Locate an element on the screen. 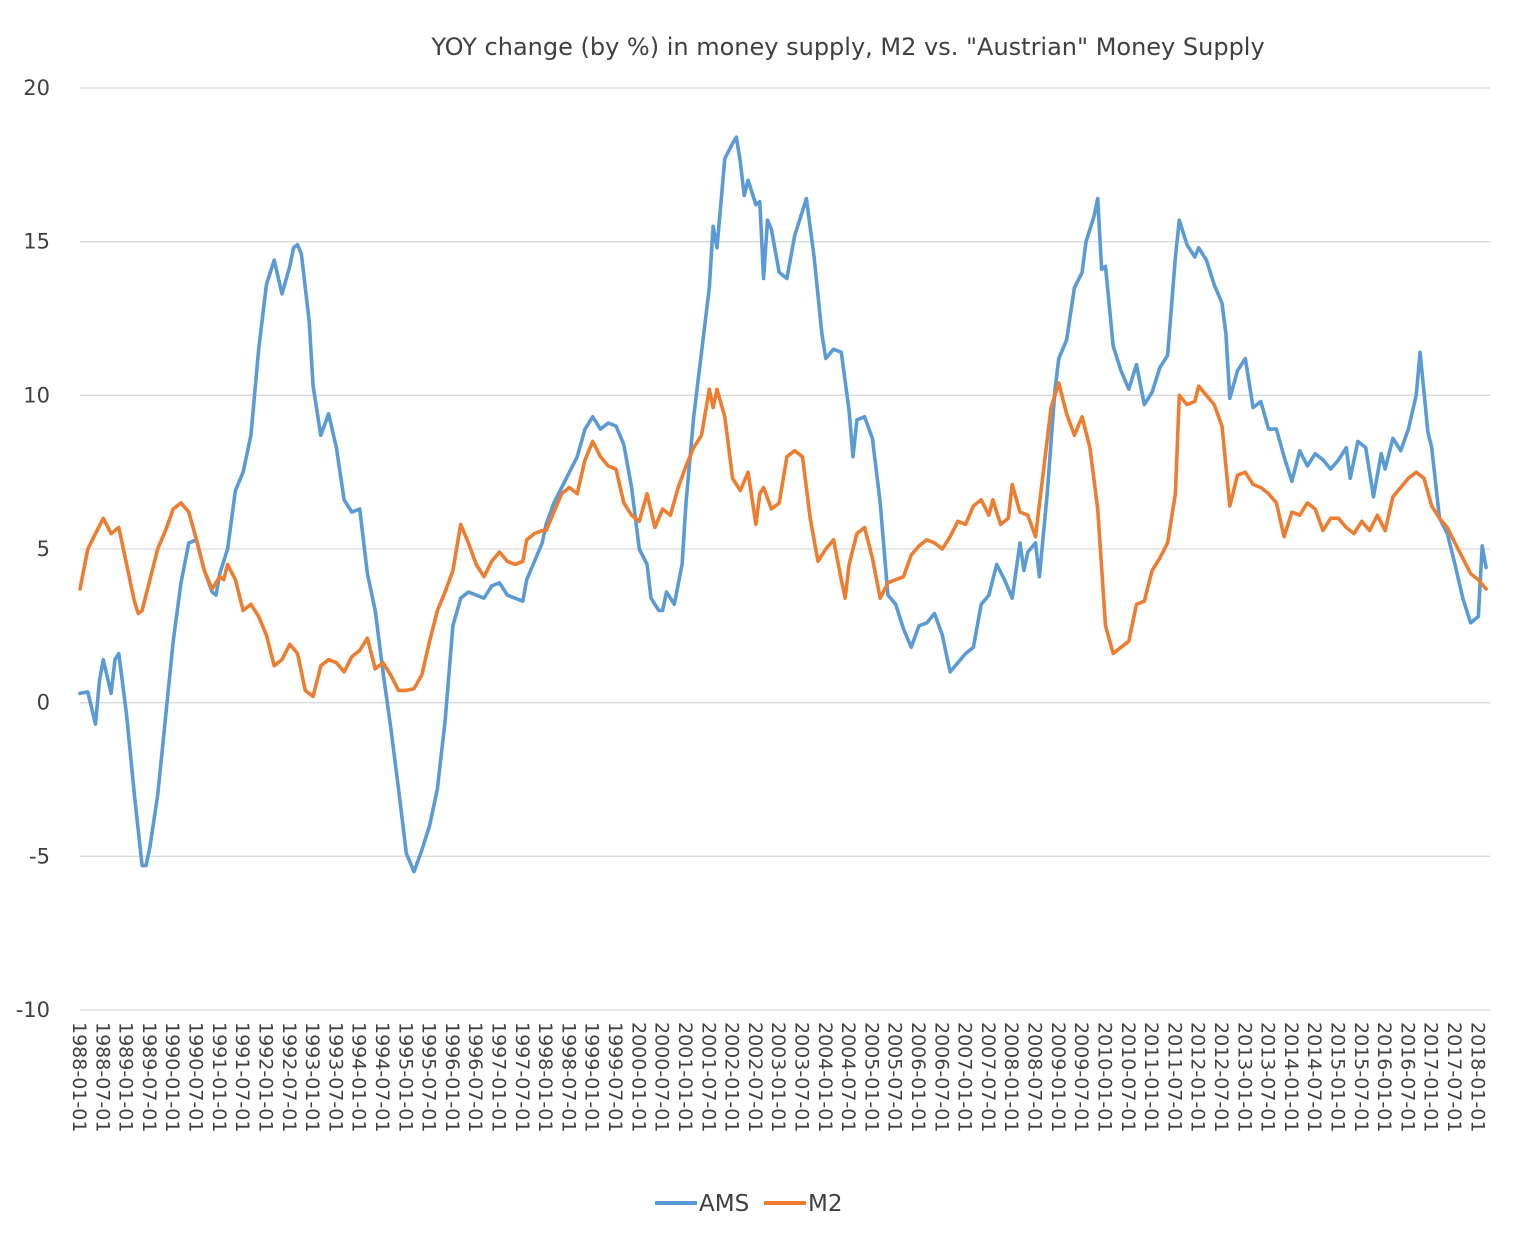 The width and height of the screenshot is (1513, 1241). x-tick-label: 2011-01-01 is located at coordinates (1151, 1077).